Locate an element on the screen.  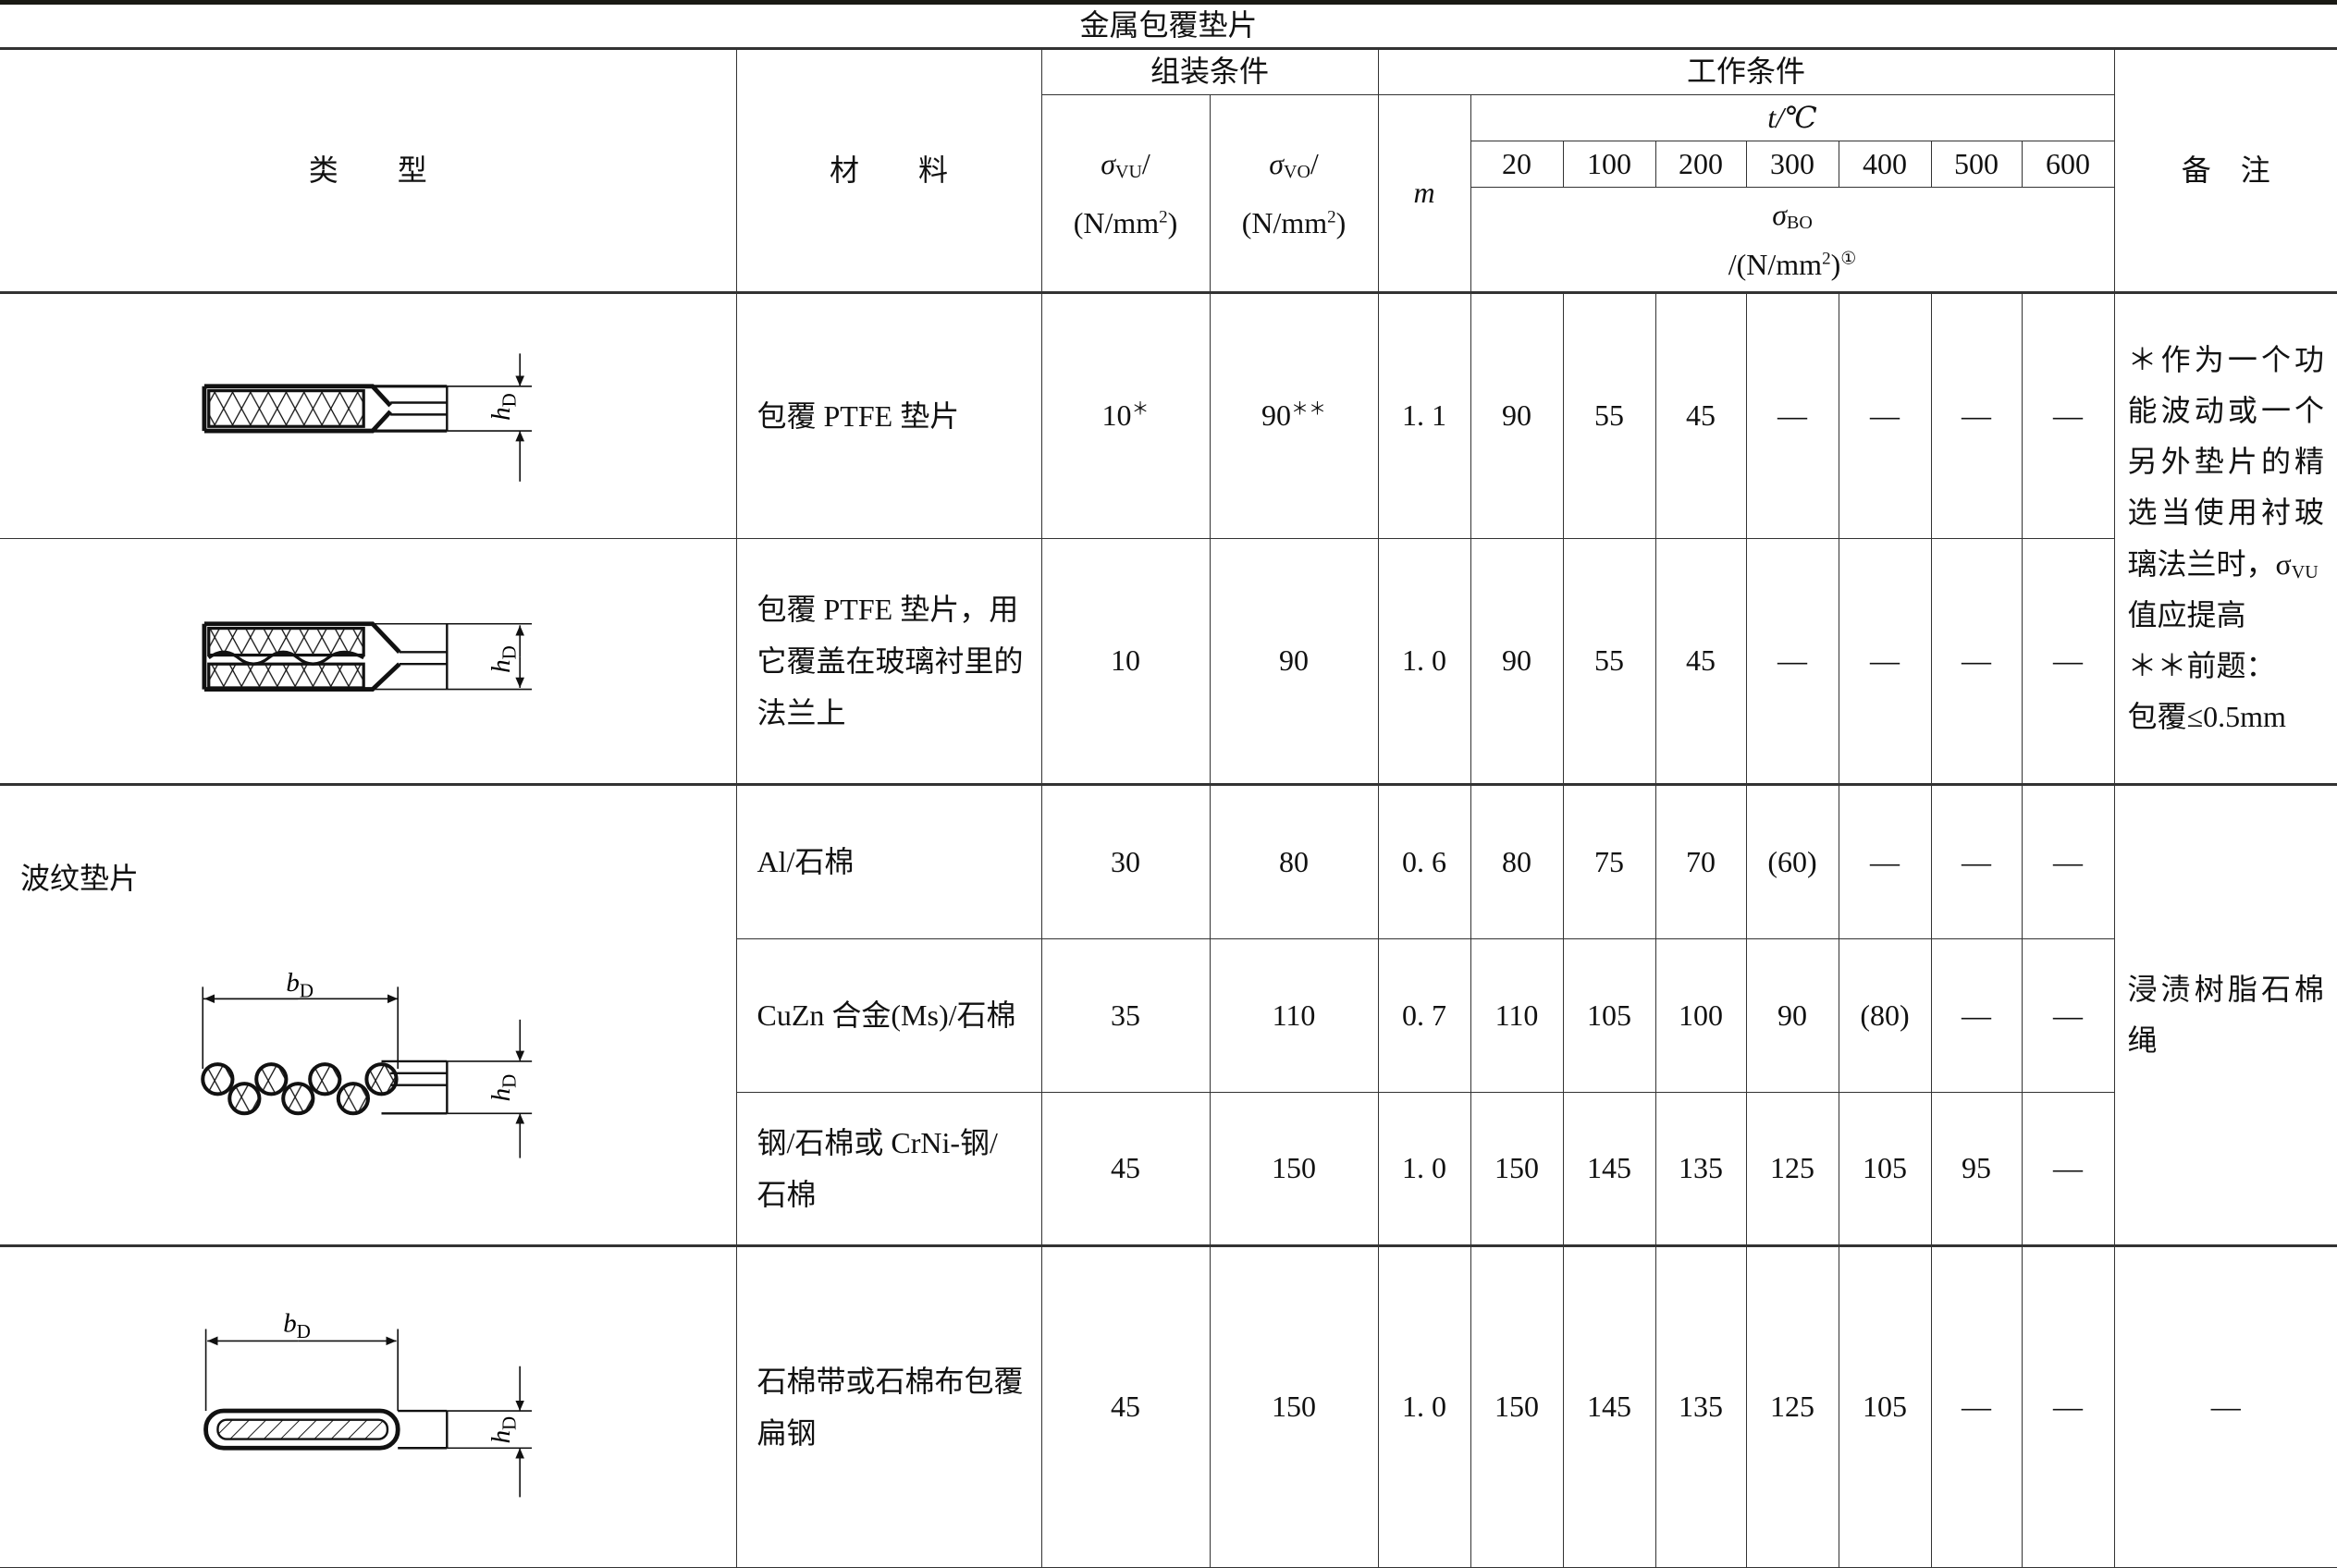
temp-header-600: 600 is located at coordinates (2068, 165).